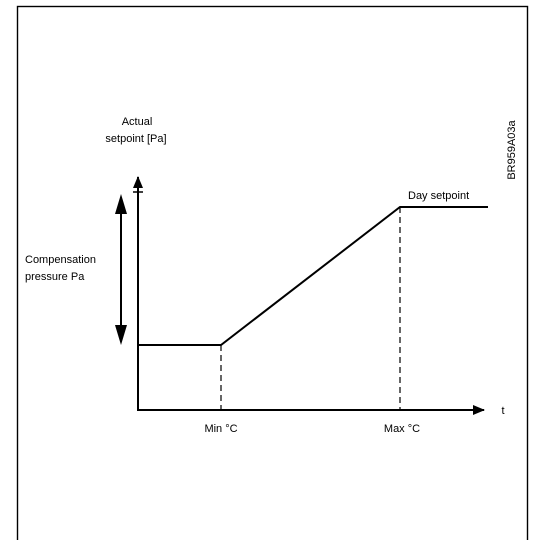  Describe the element at coordinates (512, 149) in the screenshot. I see `figure-code: BR959A03a` at that location.